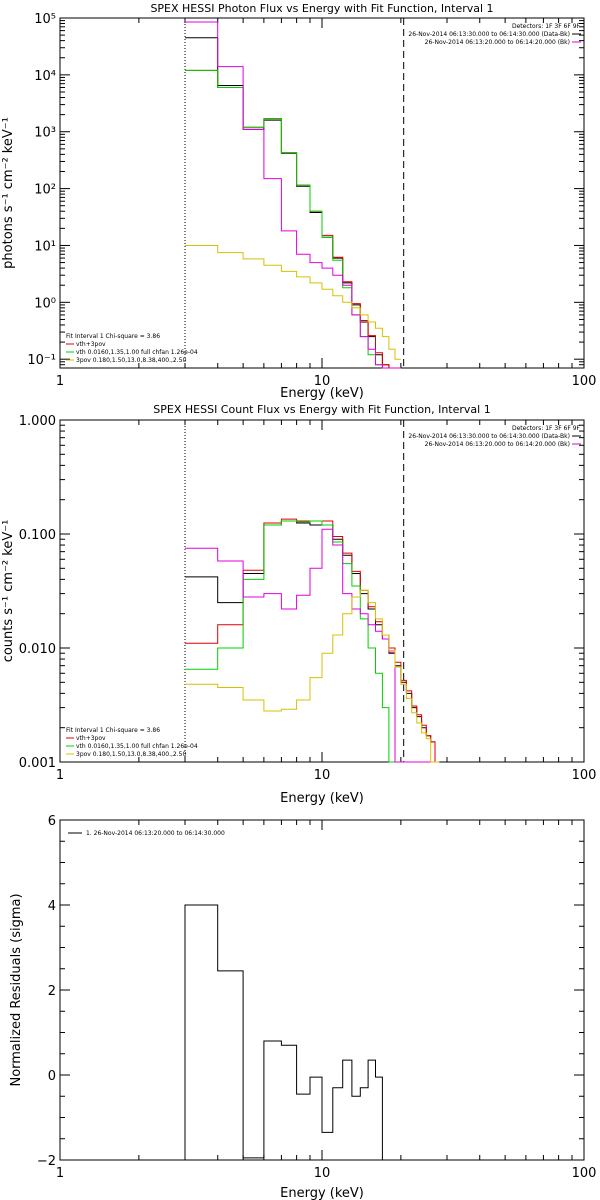 This screenshot has width=600, height=1200. Describe the element at coordinates (322, 1173) in the screenshot. I see `resid-x-tick-label: 10` at that location.